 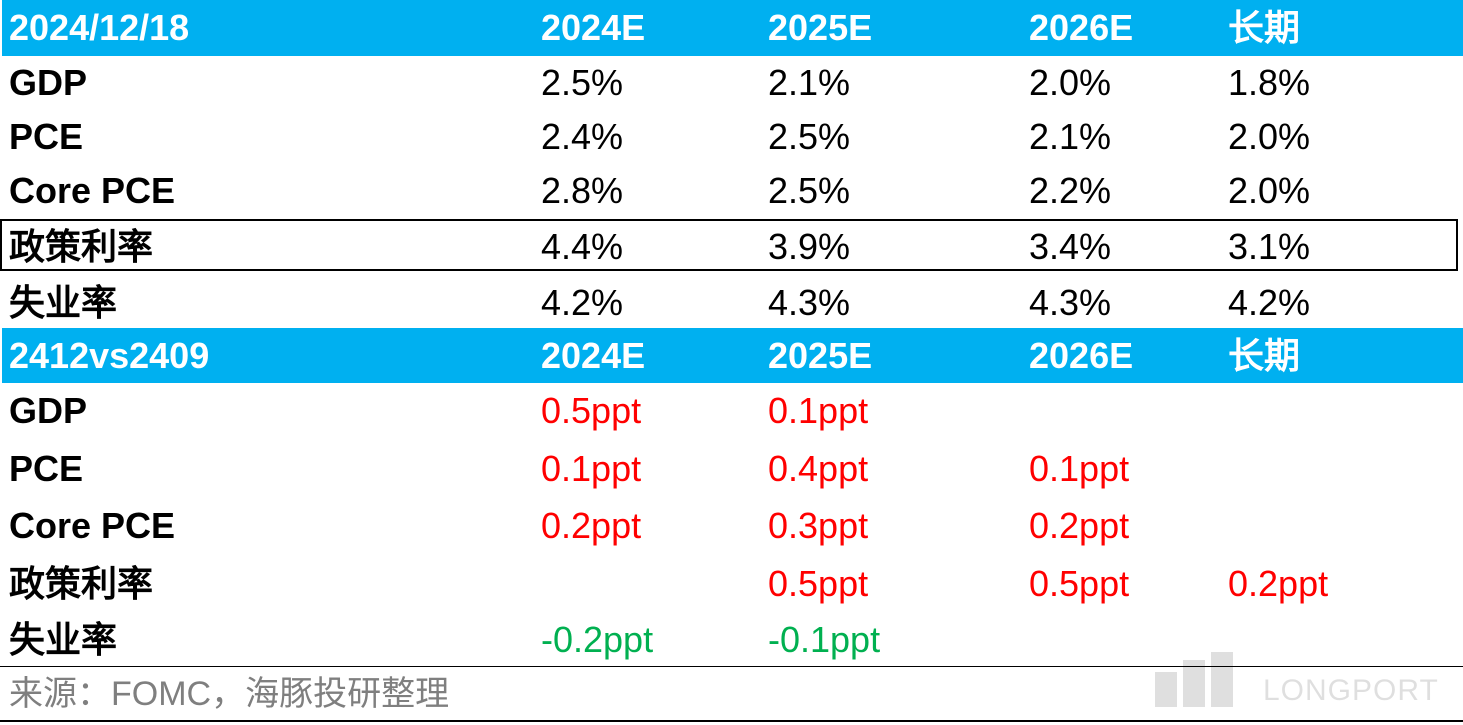 What do you see at coordinates (1269, 246) in the screenshot?
I see `cell-value: 3.1%` at bounding box center [1269, 246].